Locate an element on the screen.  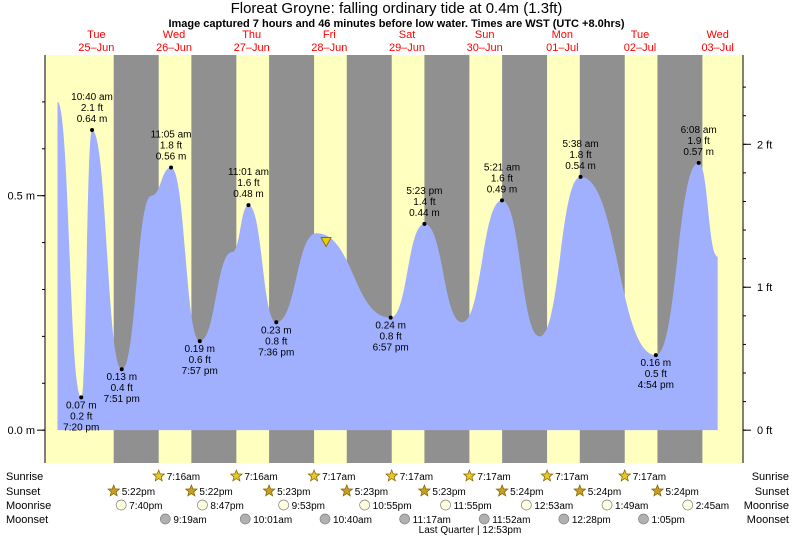
extreme-label: 0.48 m is located at coordinates (248, 194).